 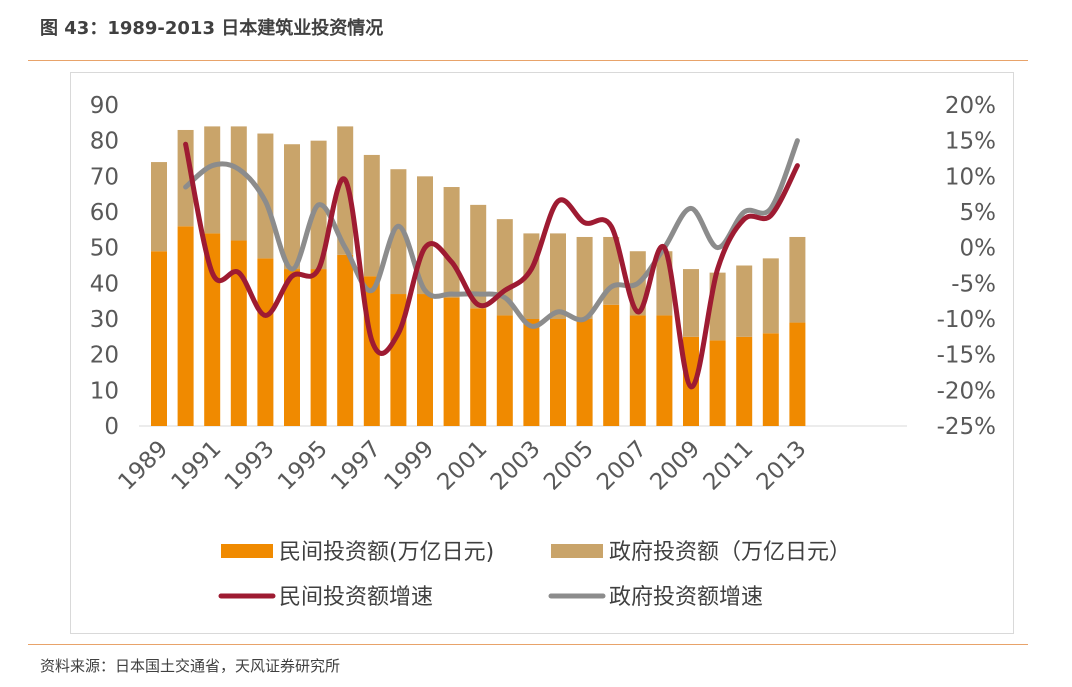 What do you see at coordinates (966, 427) in the screenshot?
I see `y-right-tick-label: -25%` at bounding box center [966, 427].